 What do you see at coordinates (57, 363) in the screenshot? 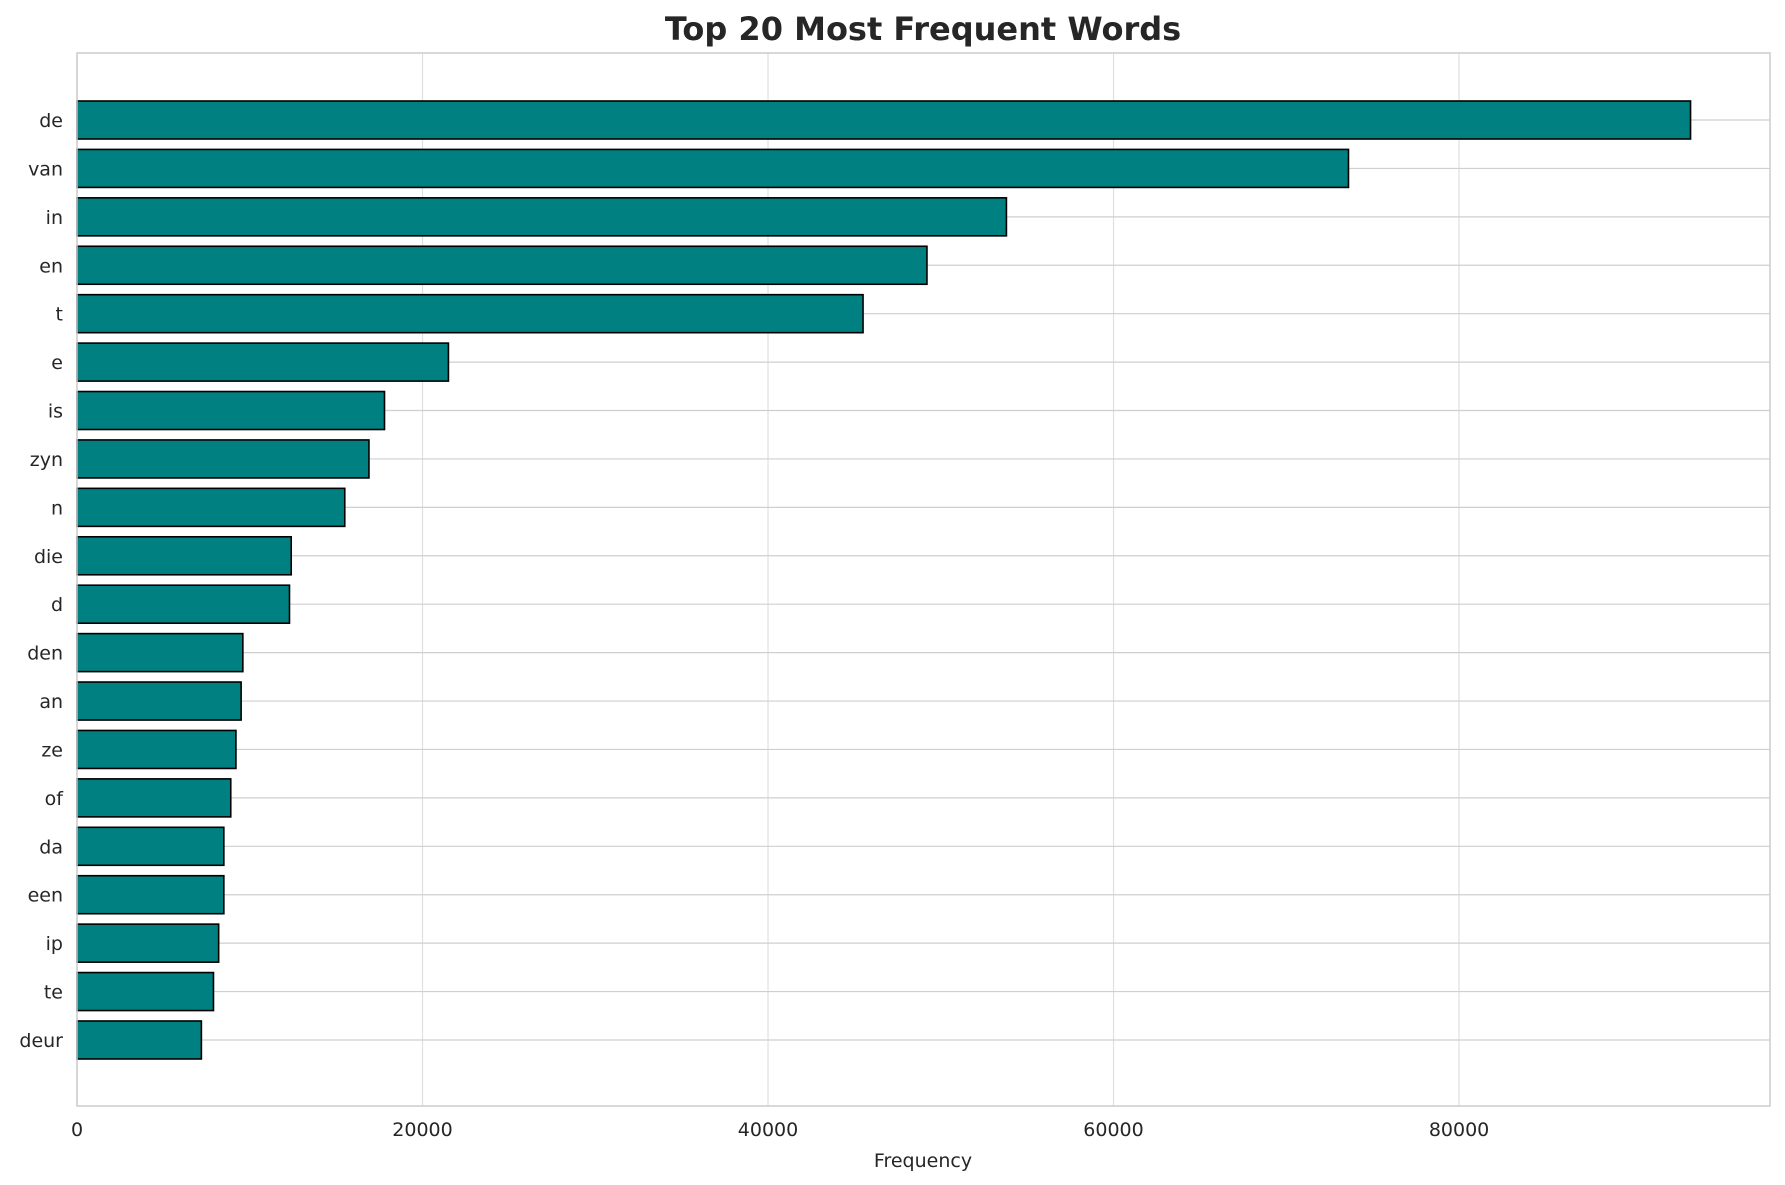
I see `y-tick-label: e` at bounding box center [57, 363].